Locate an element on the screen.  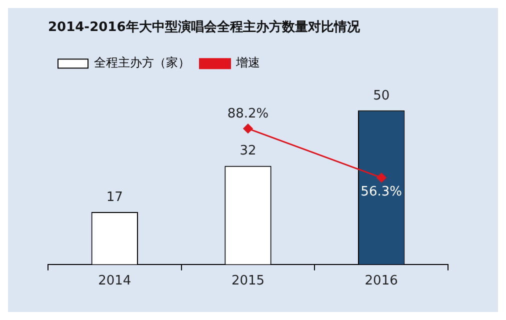
data-label: 17 is located at coordinates (114, 197).